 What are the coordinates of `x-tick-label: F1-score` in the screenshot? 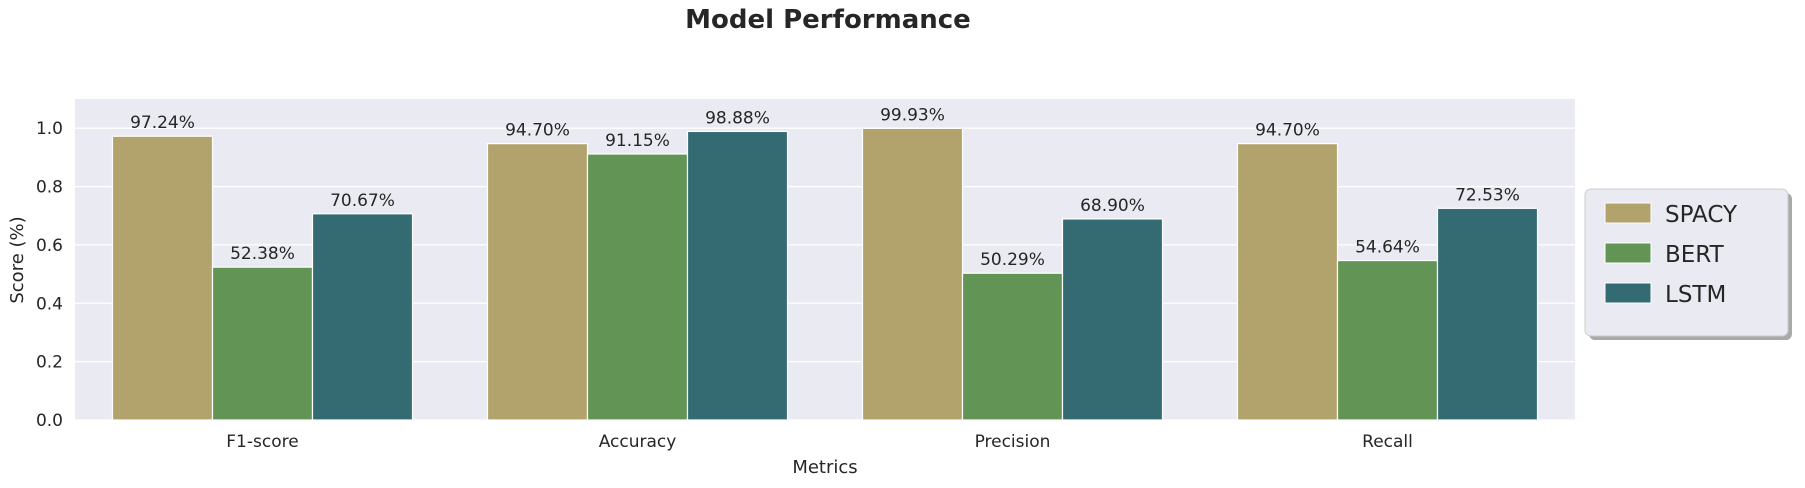 It's located at (262, 442).